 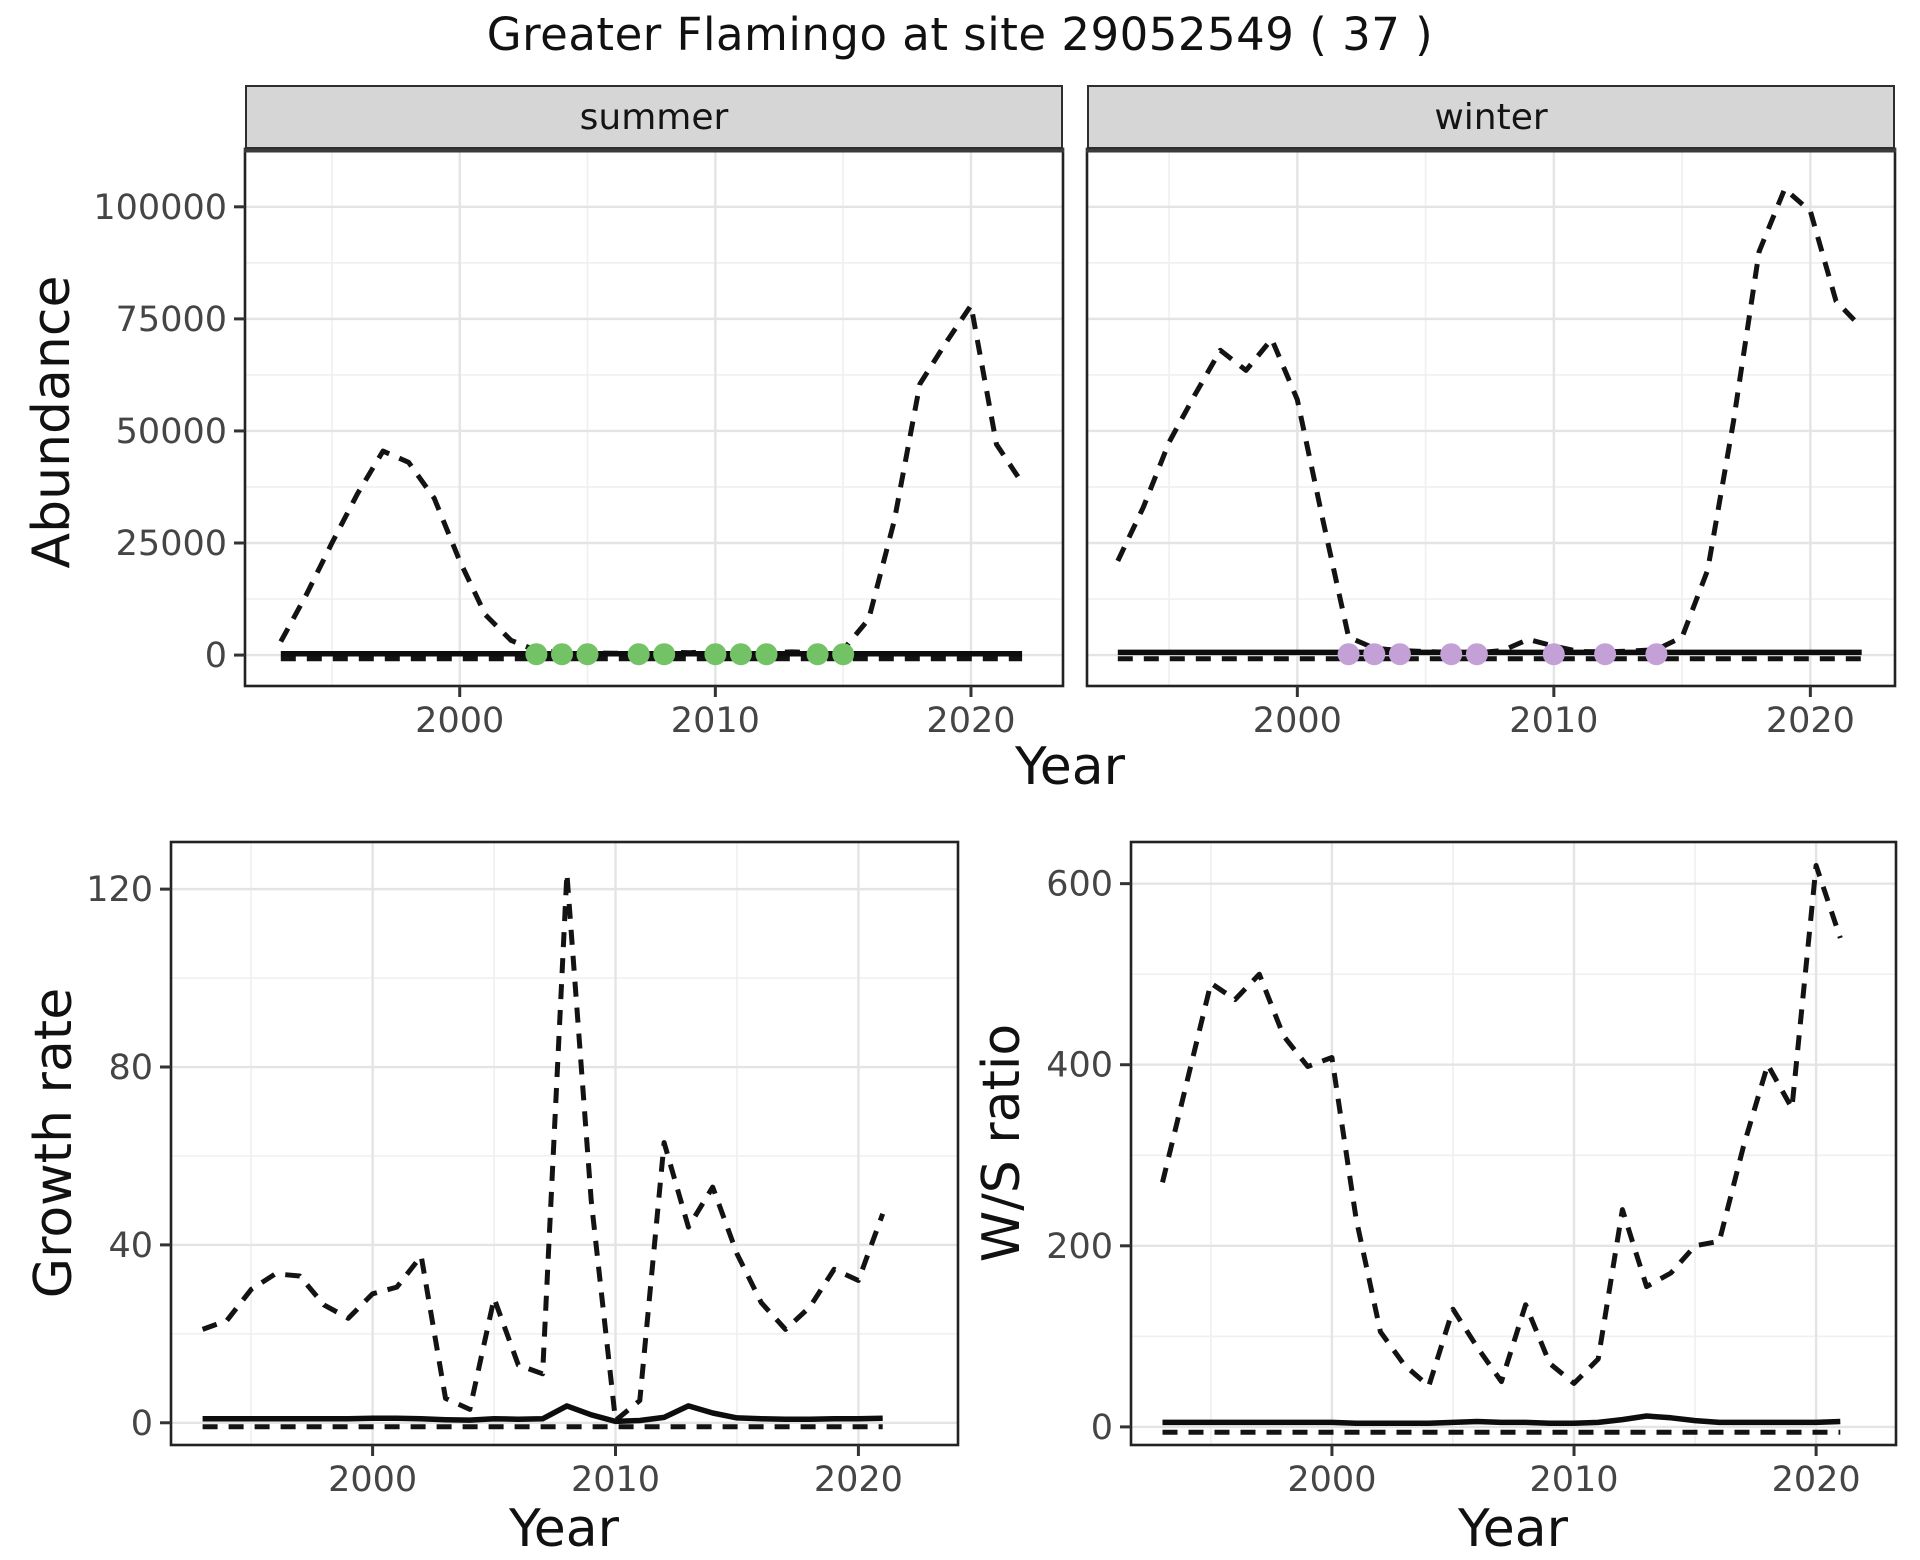 What do you see at coordinates (654, 117) in the screenshot?
I see `facet-strip-summer: summer` at bounding box center [654, 117].